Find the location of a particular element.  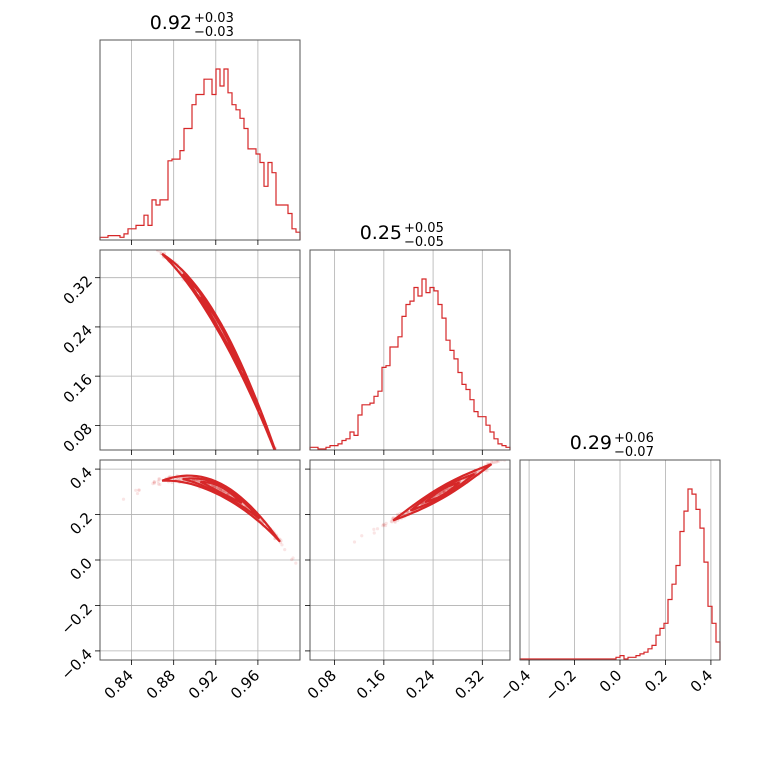

scatter-0-2-xtick-label-1: 0.88 is located at coordinates (161, 684).